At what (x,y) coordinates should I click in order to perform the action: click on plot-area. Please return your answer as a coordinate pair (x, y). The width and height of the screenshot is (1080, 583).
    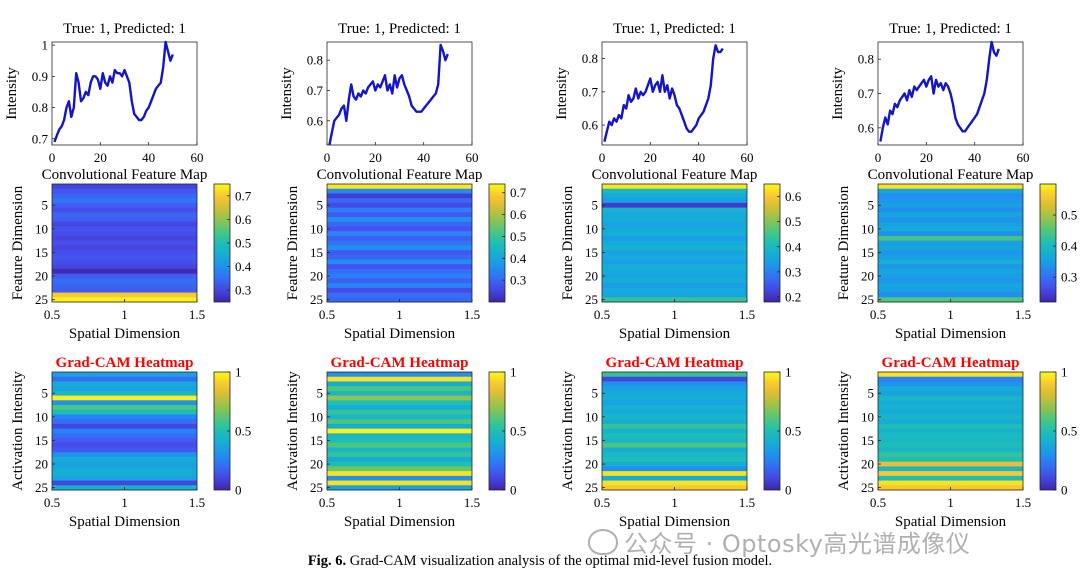
    Looking at the image, I should click on (124, 93).